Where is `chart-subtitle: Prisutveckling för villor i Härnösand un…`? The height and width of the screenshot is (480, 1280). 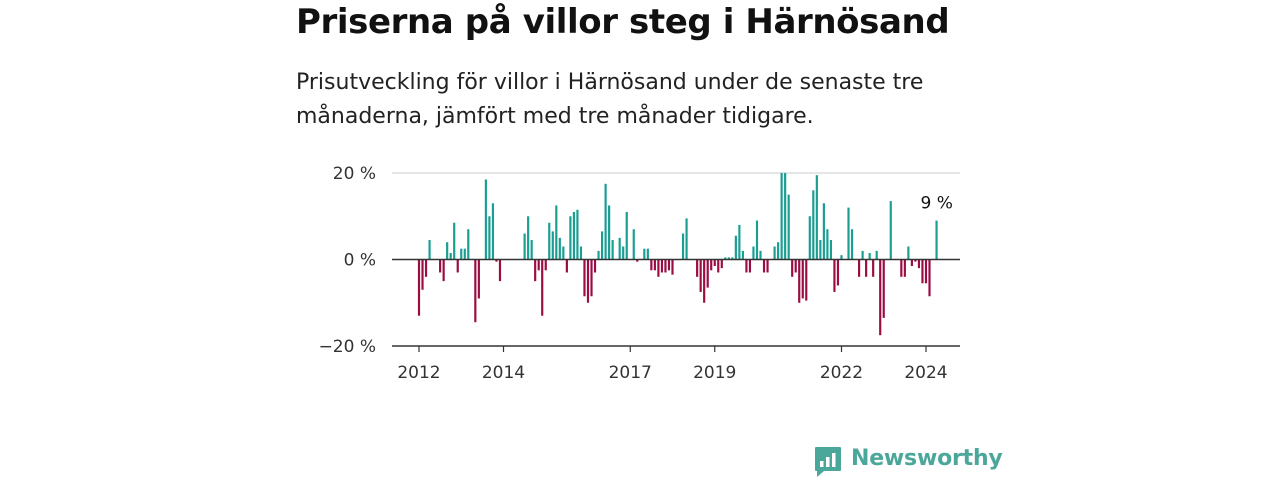 chart-subtitle: Prisutveckling för villor i Härnösand un… is located at coordinates (610, 99).